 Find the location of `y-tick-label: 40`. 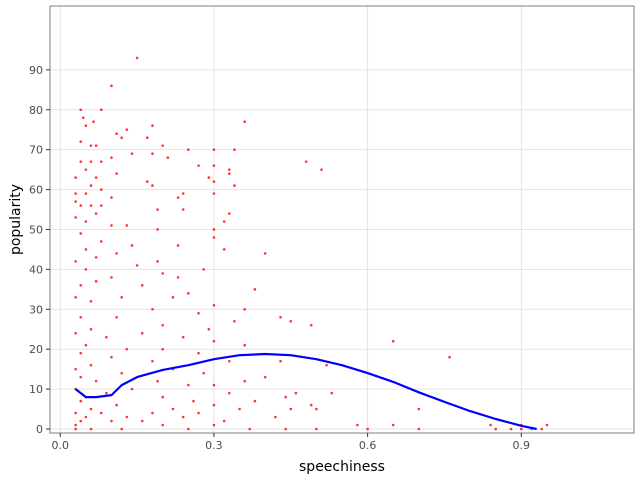

y-tick-label: 40 is located at coordinates (36, 269).